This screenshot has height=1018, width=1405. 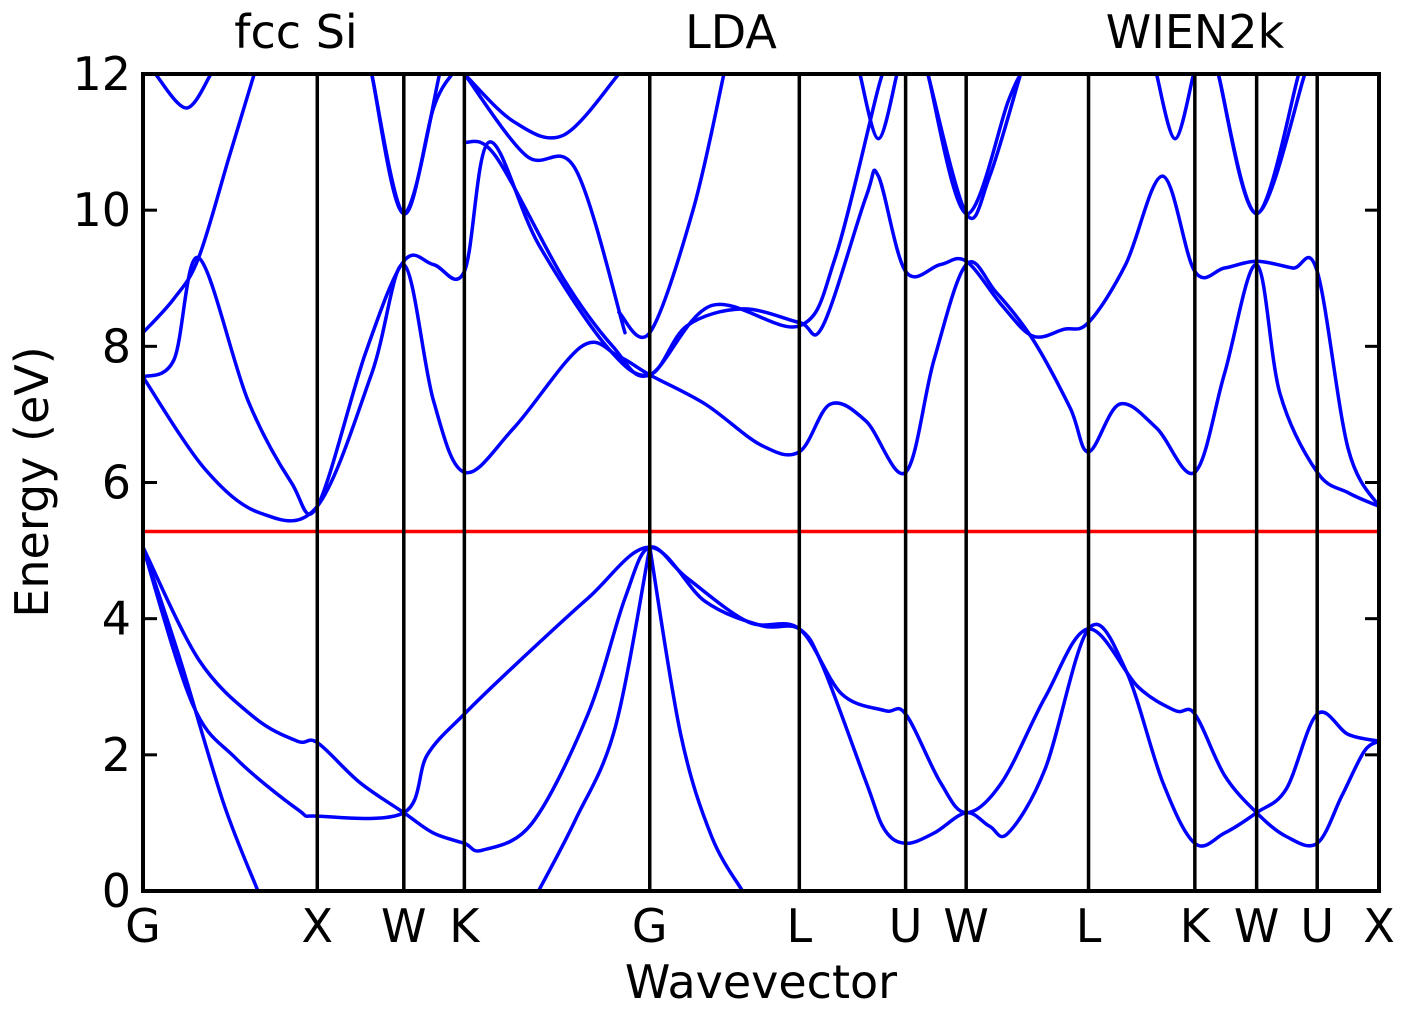 I want to click on y-tick-label: 10, so click(x=101, y=210).